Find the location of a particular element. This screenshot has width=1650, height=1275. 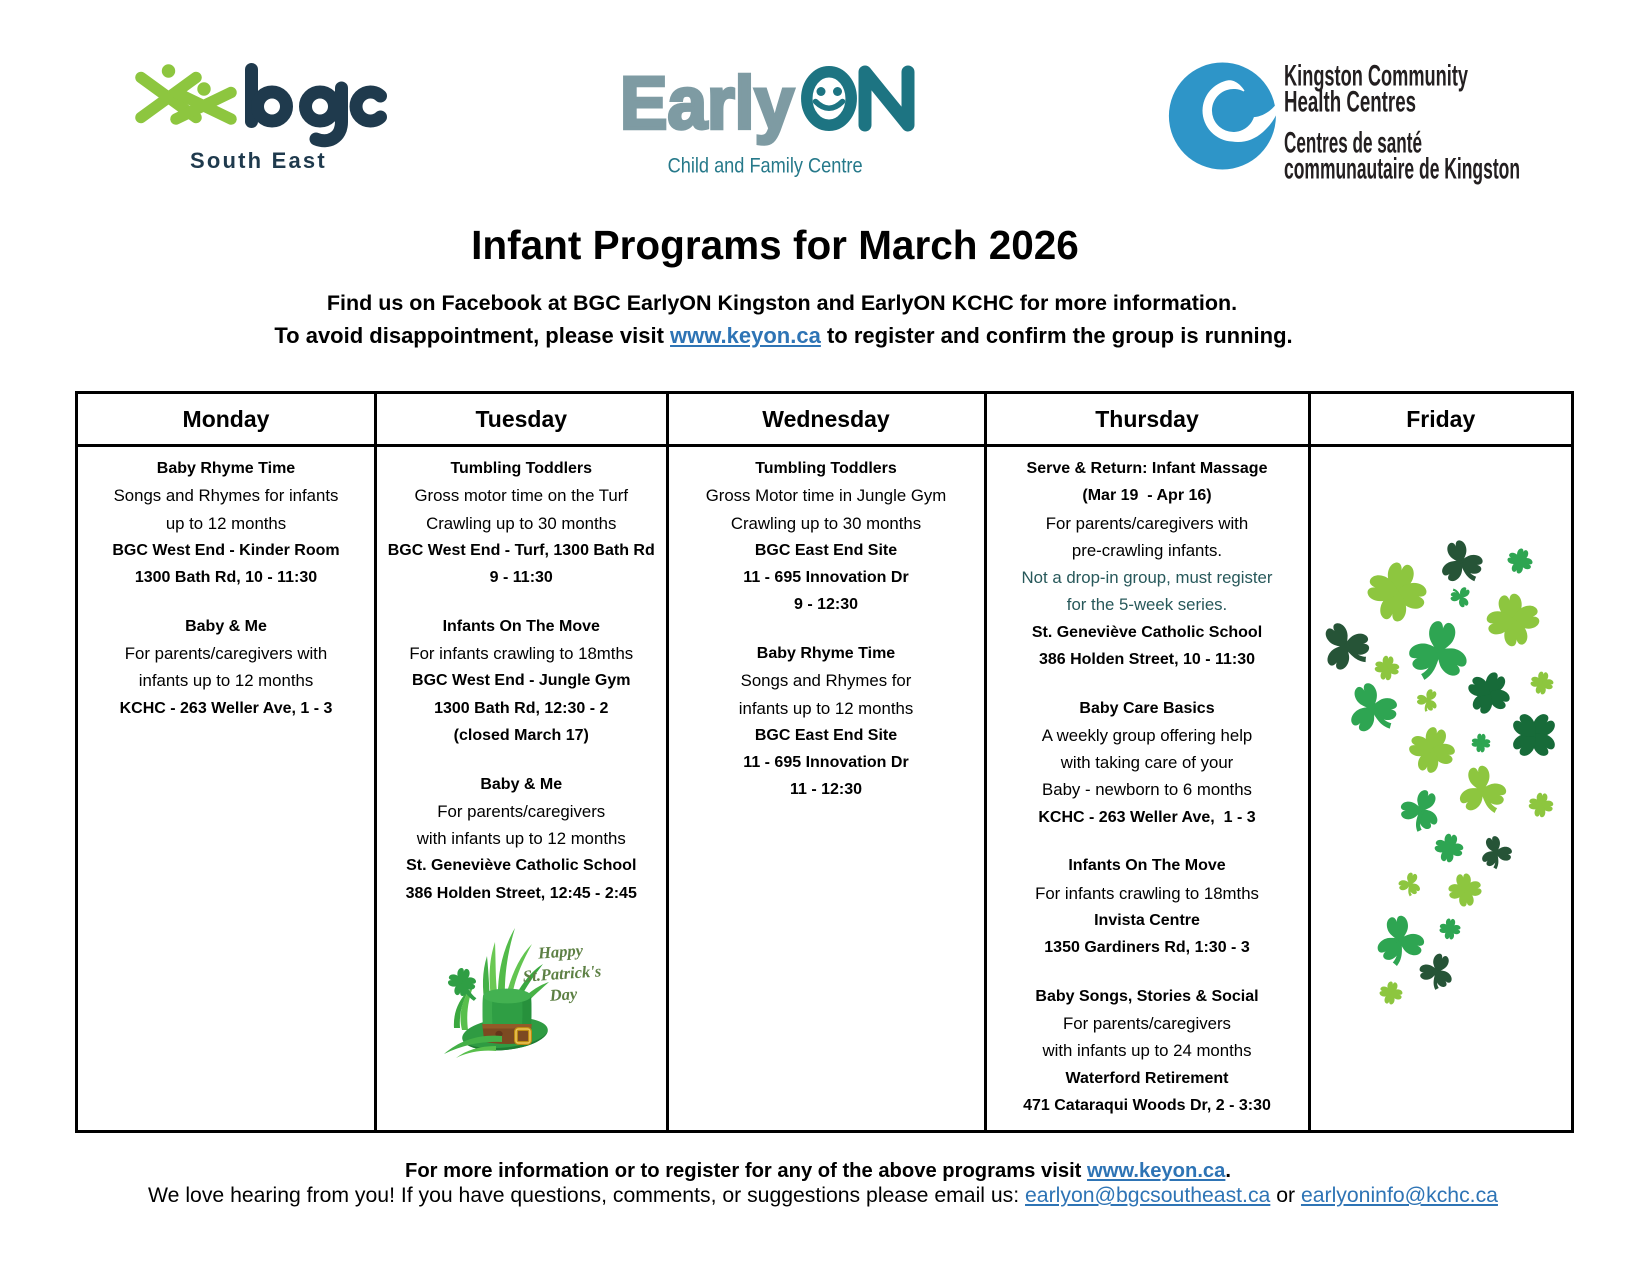

svg-text: Child and Family Centre is located at coordinates (765, 165).